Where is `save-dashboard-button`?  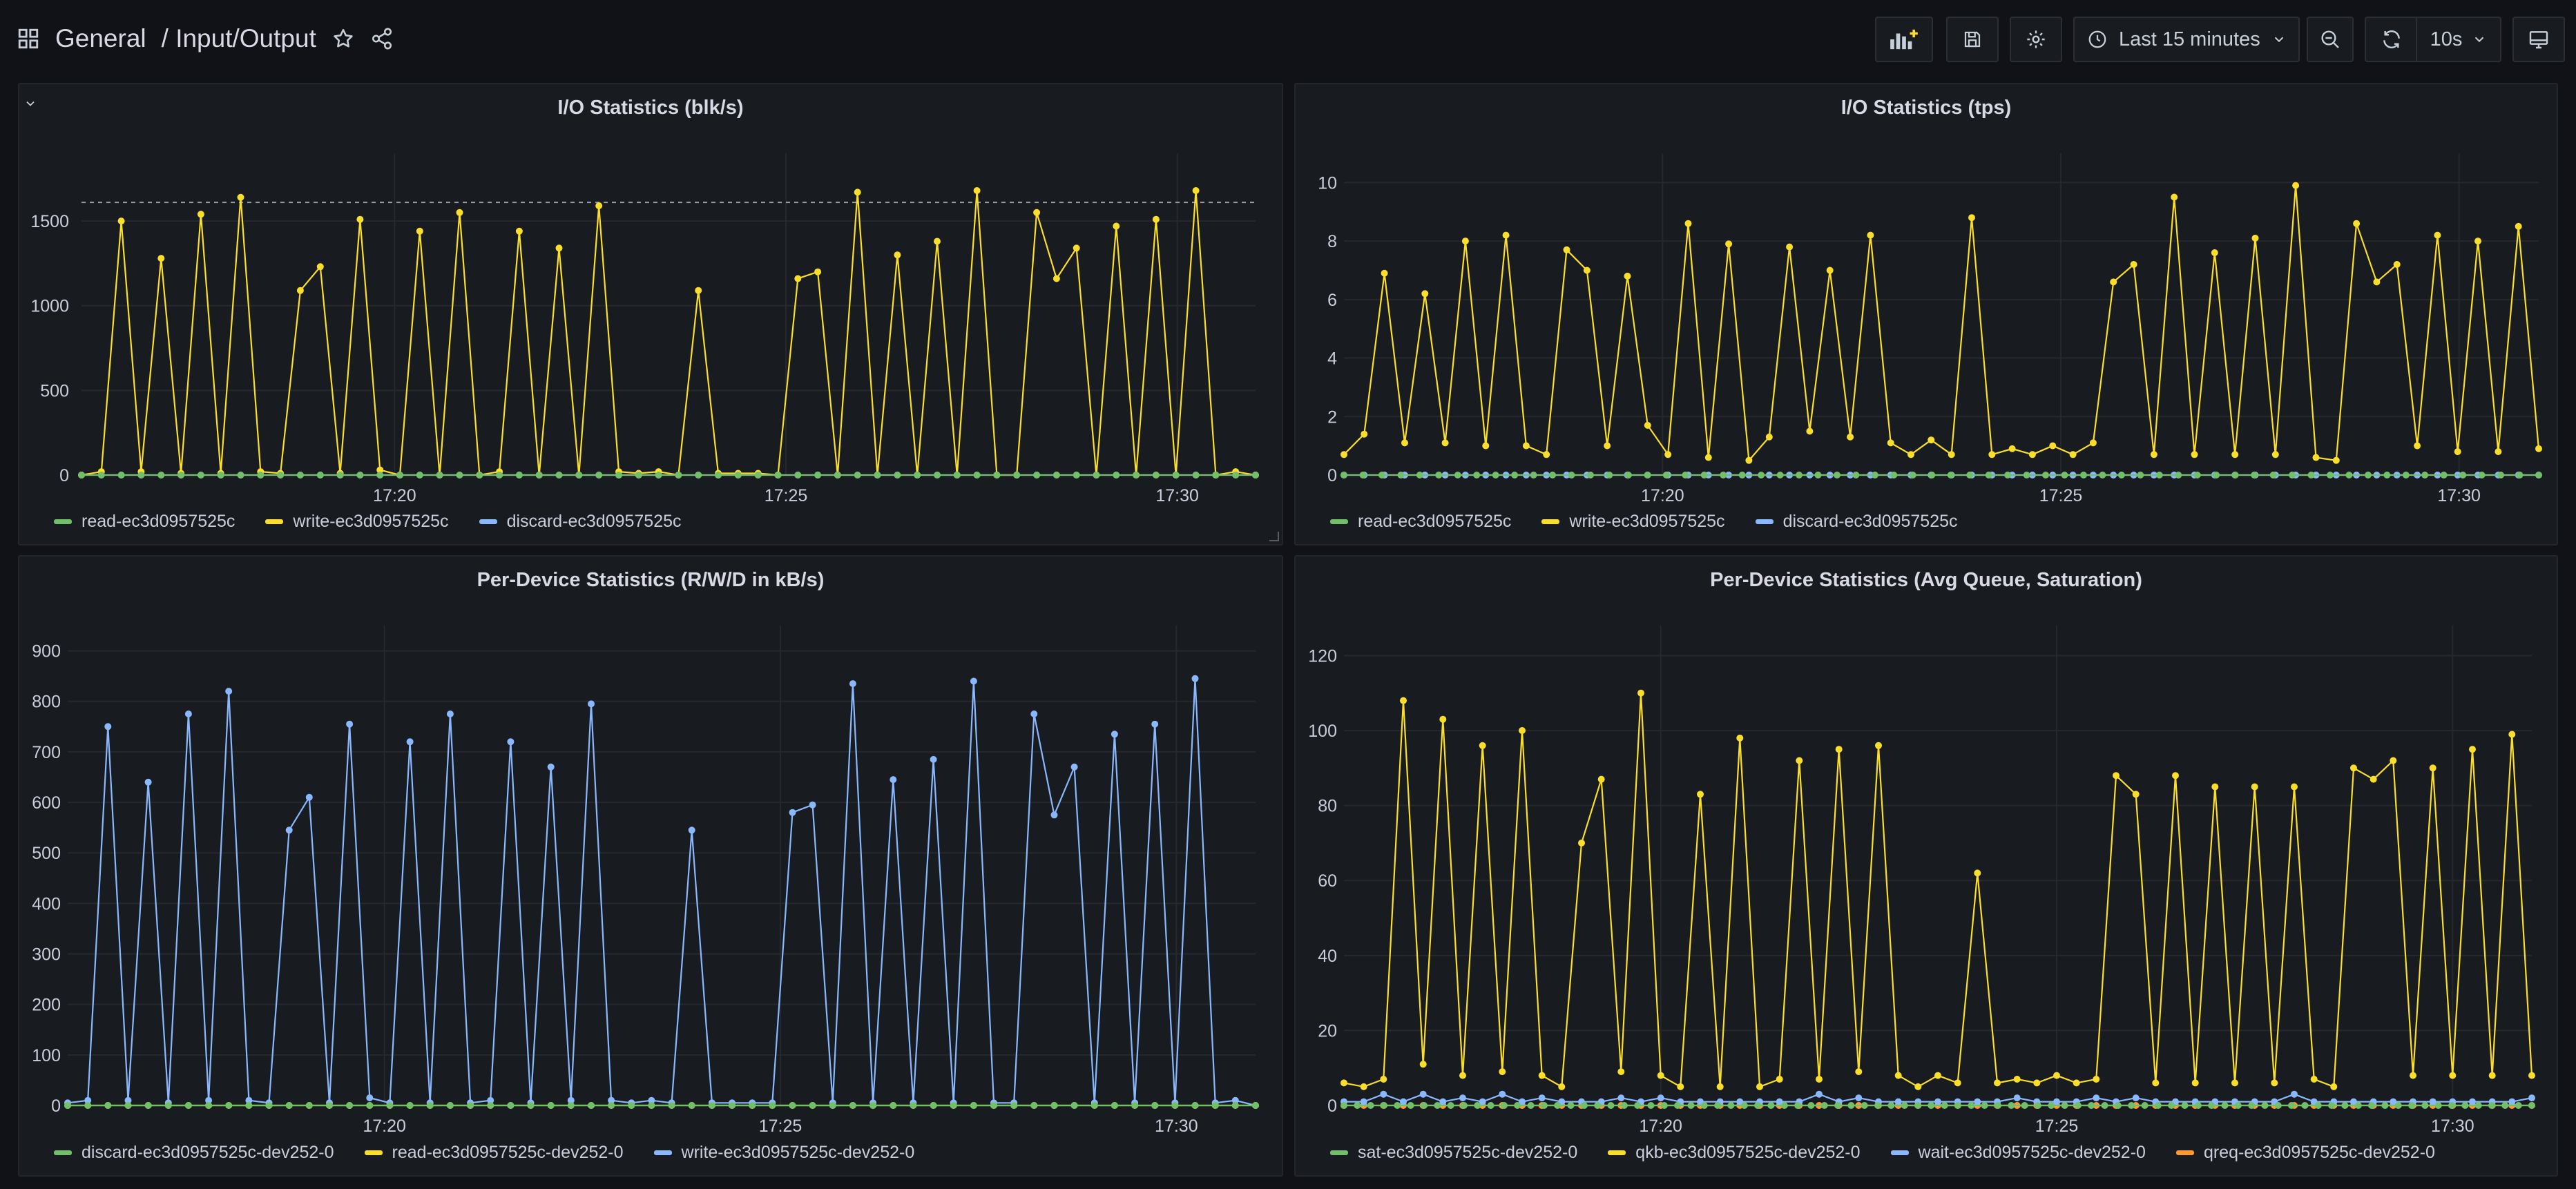
save-dashboard-button is located at coordinates (1972, 39).